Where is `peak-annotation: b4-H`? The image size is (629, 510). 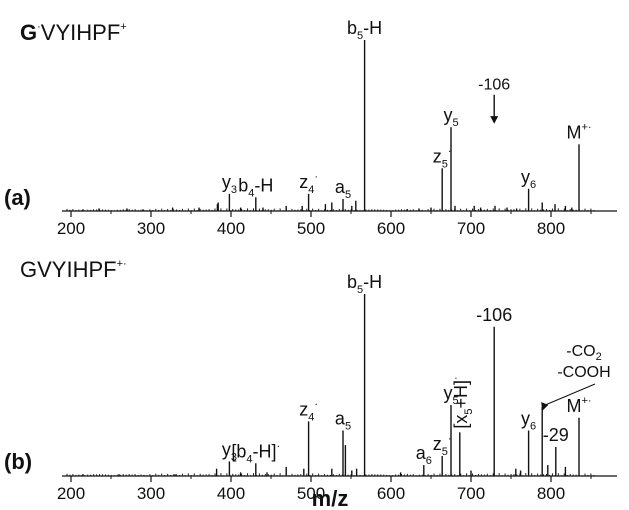
peak-annotation: b4-H is located at coordinates (255, 187).